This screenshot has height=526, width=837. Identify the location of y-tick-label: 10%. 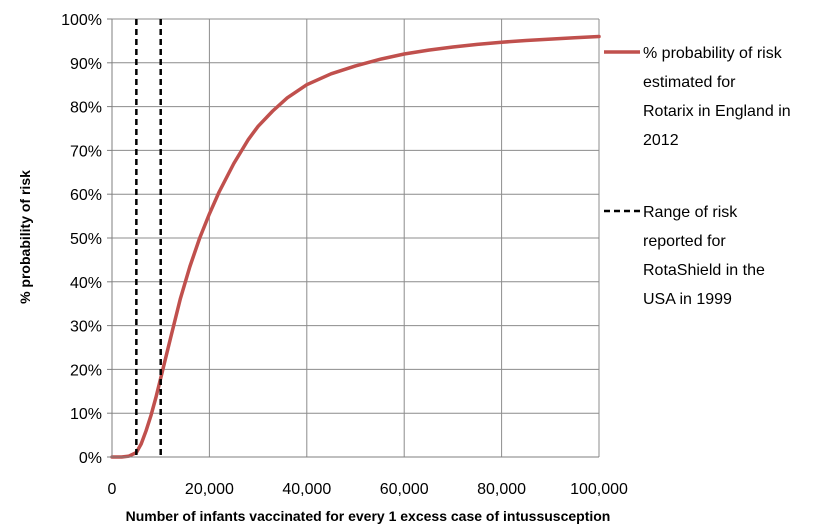
(86, 414).